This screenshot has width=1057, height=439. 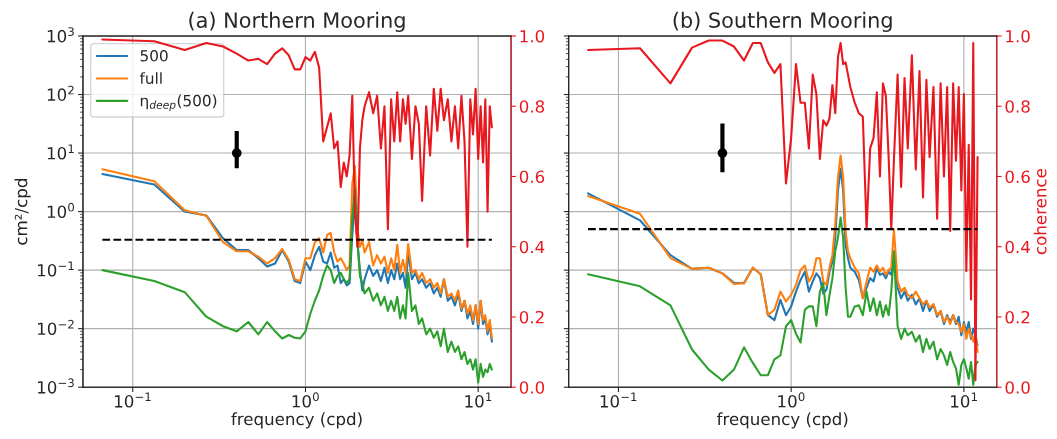 What do you see at coordinates (60, 152) in the screenshot?
I see `y-tick-label: 10$^{1}$` at bounding box center [60, 152].